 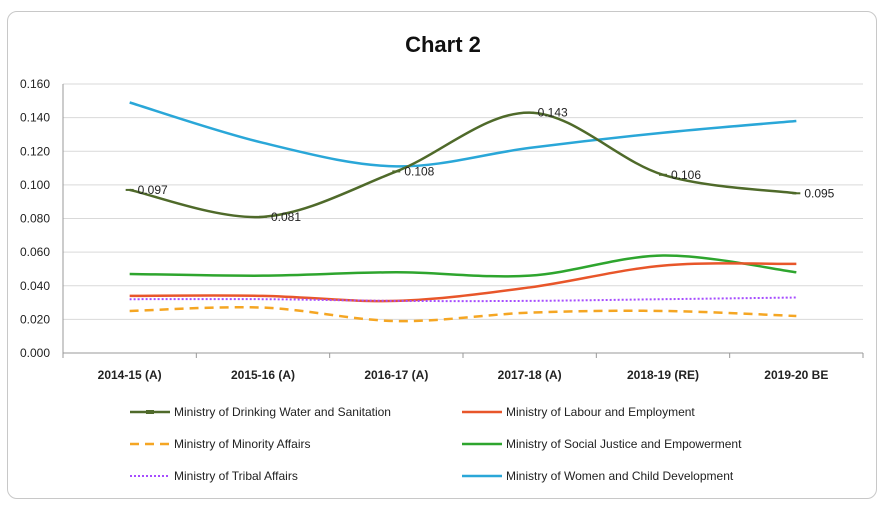 What do you see at coordinates (620, 476) in the screenshot?
I see `legend-label: Ministry of Women and Child Development` at bounding box center [620, 476].